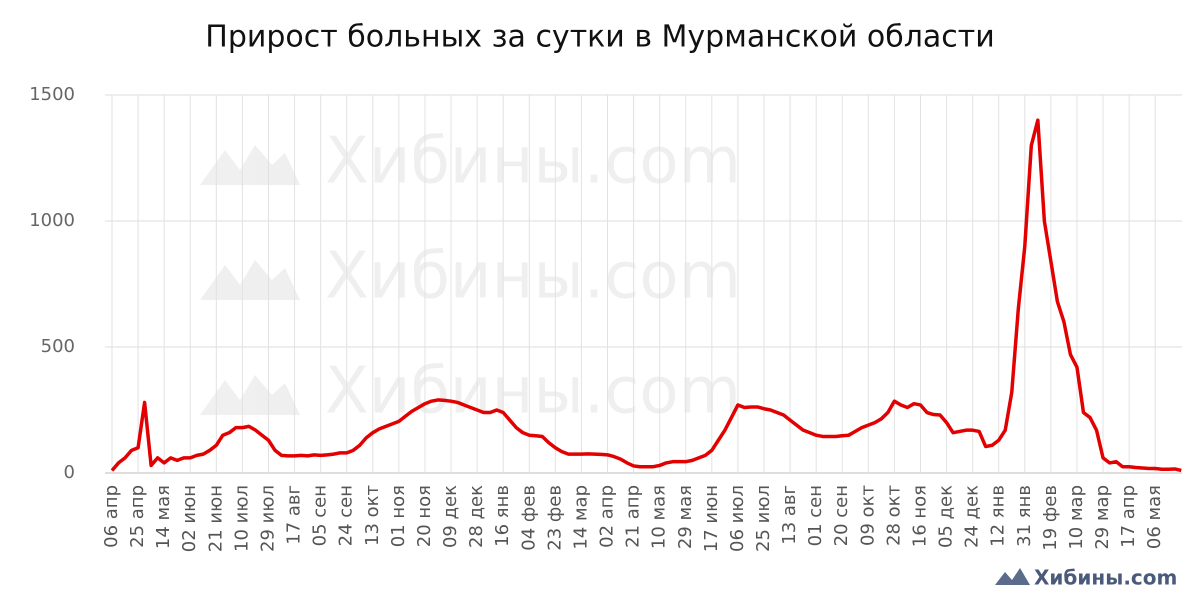 This screenshot has width=1200, height=600. What do you see at coordinates (502, 516) in the screenshot?
I see `x-tick-label: 16 янв` at bounding box center [502, 516].